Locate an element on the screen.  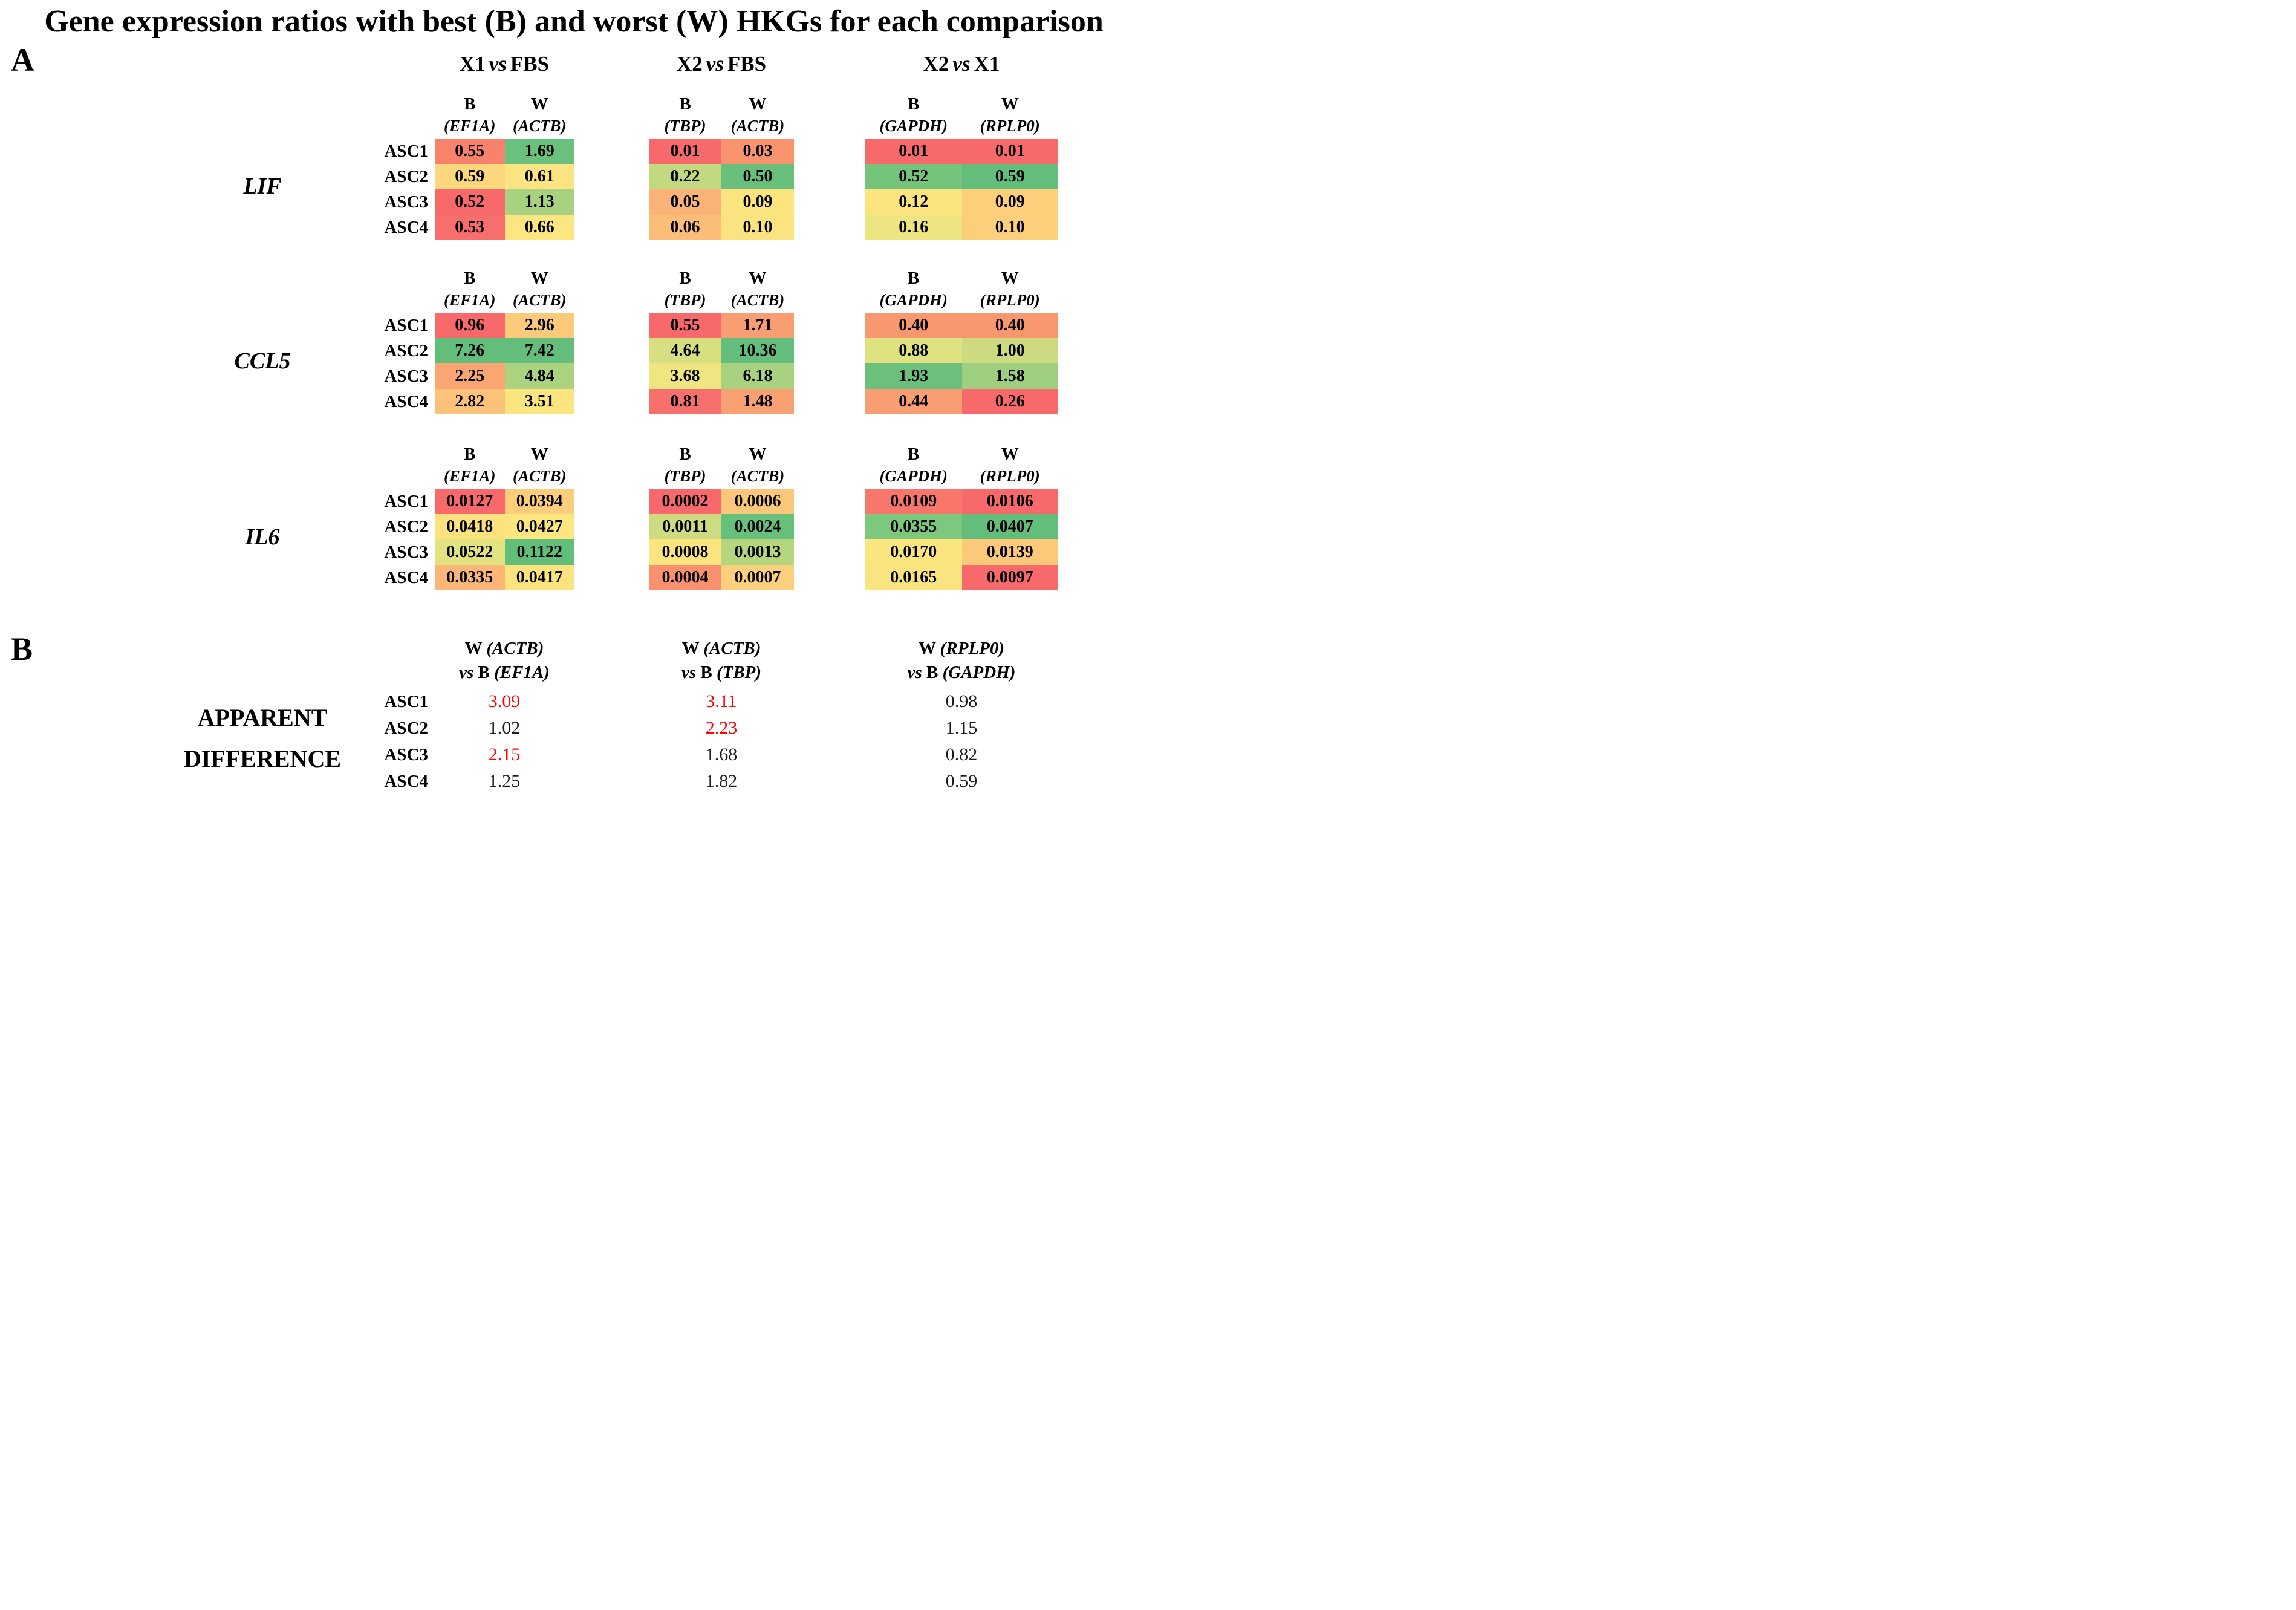
best-gene: (TBP) is located at coordinates (739, 672).